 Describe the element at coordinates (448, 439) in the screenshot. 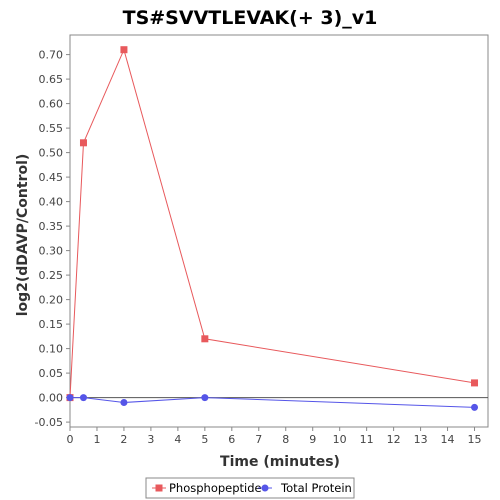

I see `x-tick-label: 14` at that location.